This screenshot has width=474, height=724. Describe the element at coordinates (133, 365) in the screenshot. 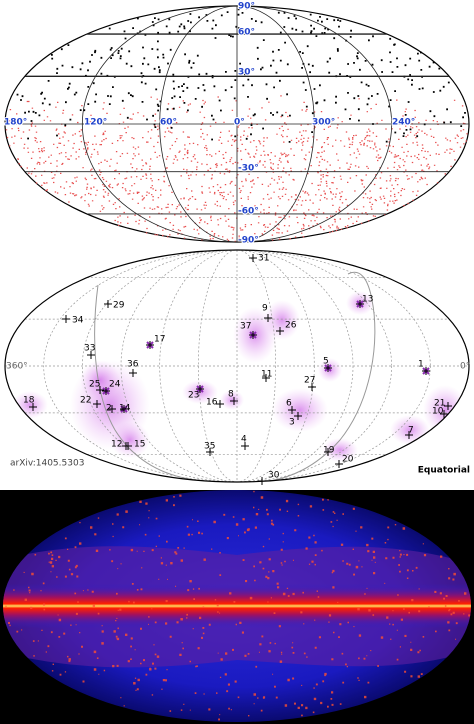

I see `event-label: 36` at that location.